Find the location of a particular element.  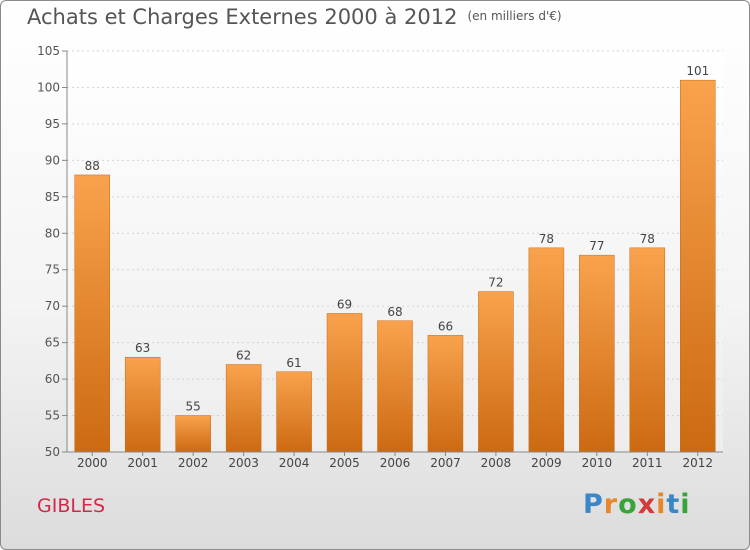

logo-letter: o is located at coordinates (628, 504).